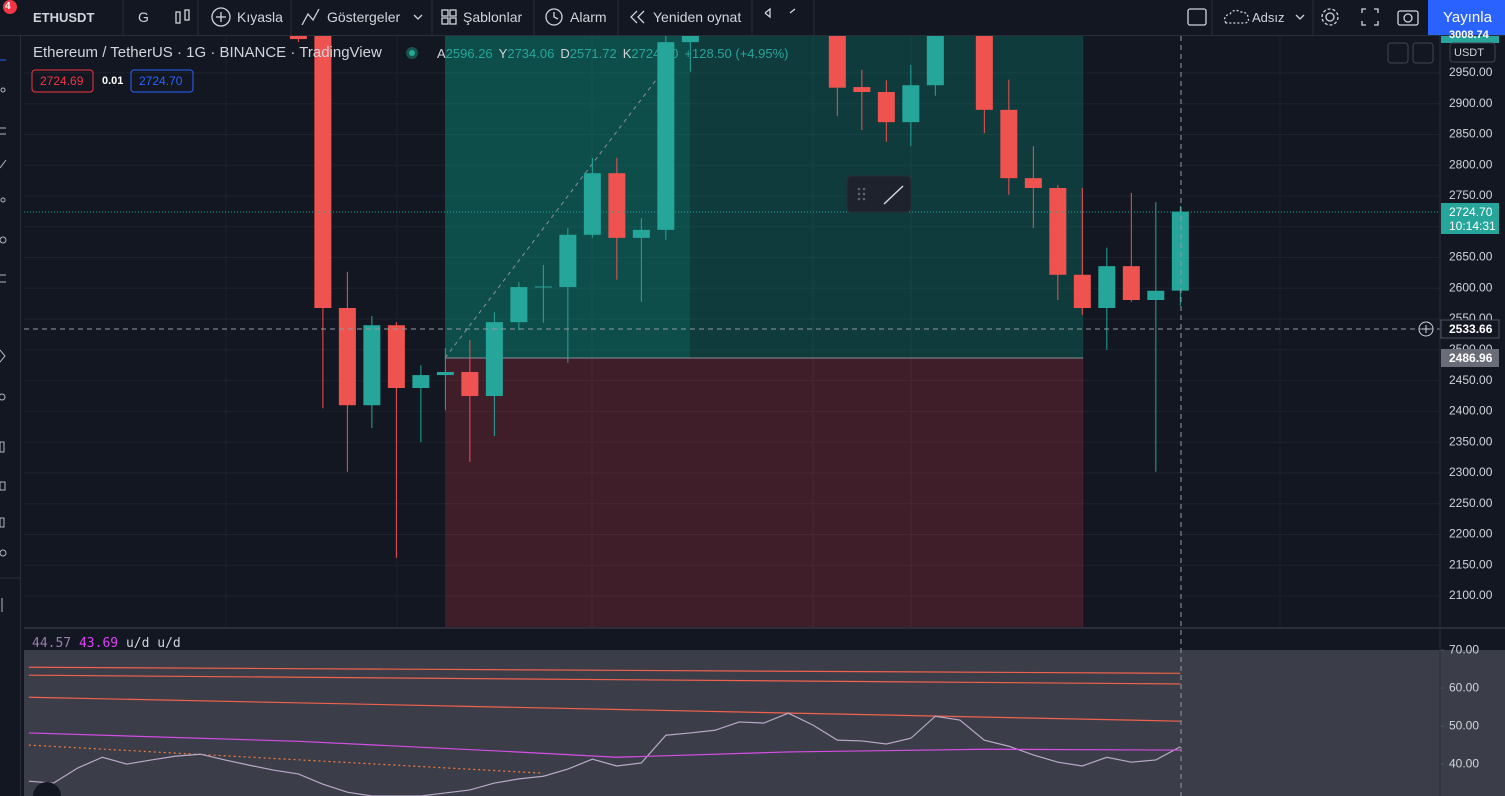 Image resolution: width=1505 pixels, height=796 pixels. I want to click on ohlc-value: 2724.70, so click(655, 53).